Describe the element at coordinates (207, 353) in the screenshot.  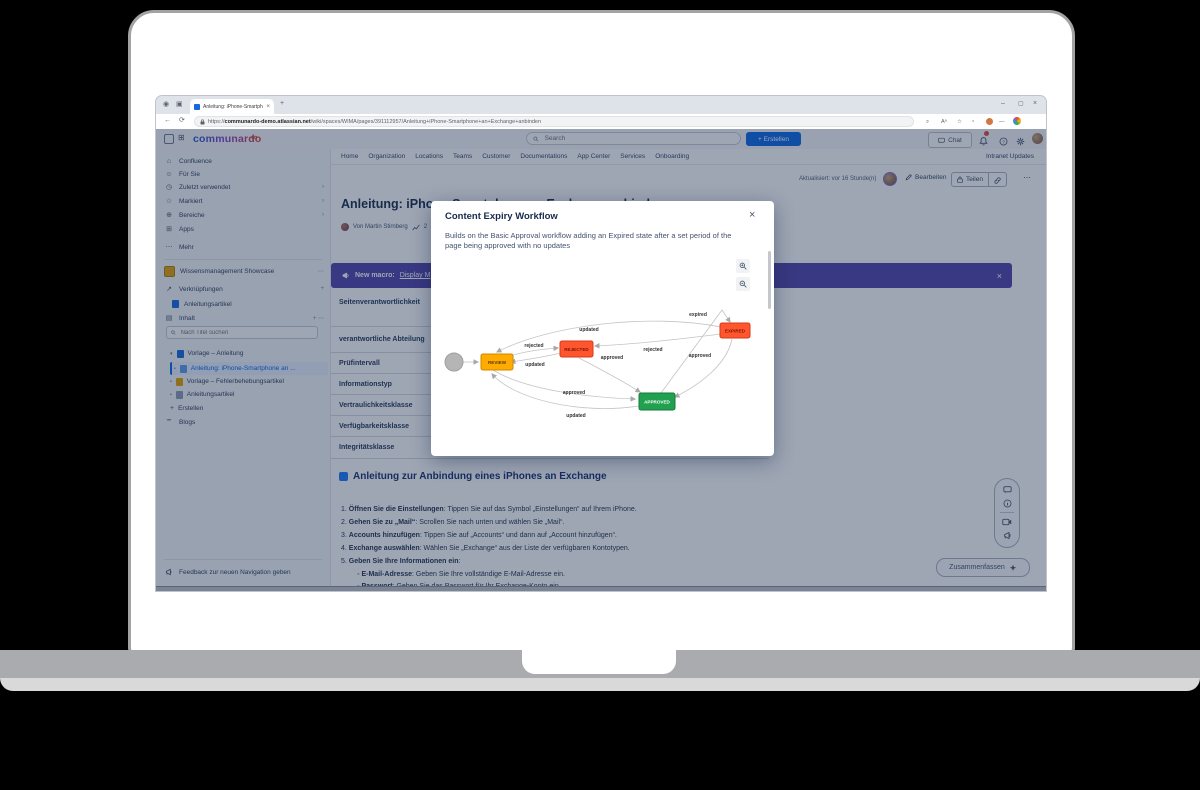
I see `tree-item-vorlage-anleitung: ▾ Vorlage – Anleitung` at that location.